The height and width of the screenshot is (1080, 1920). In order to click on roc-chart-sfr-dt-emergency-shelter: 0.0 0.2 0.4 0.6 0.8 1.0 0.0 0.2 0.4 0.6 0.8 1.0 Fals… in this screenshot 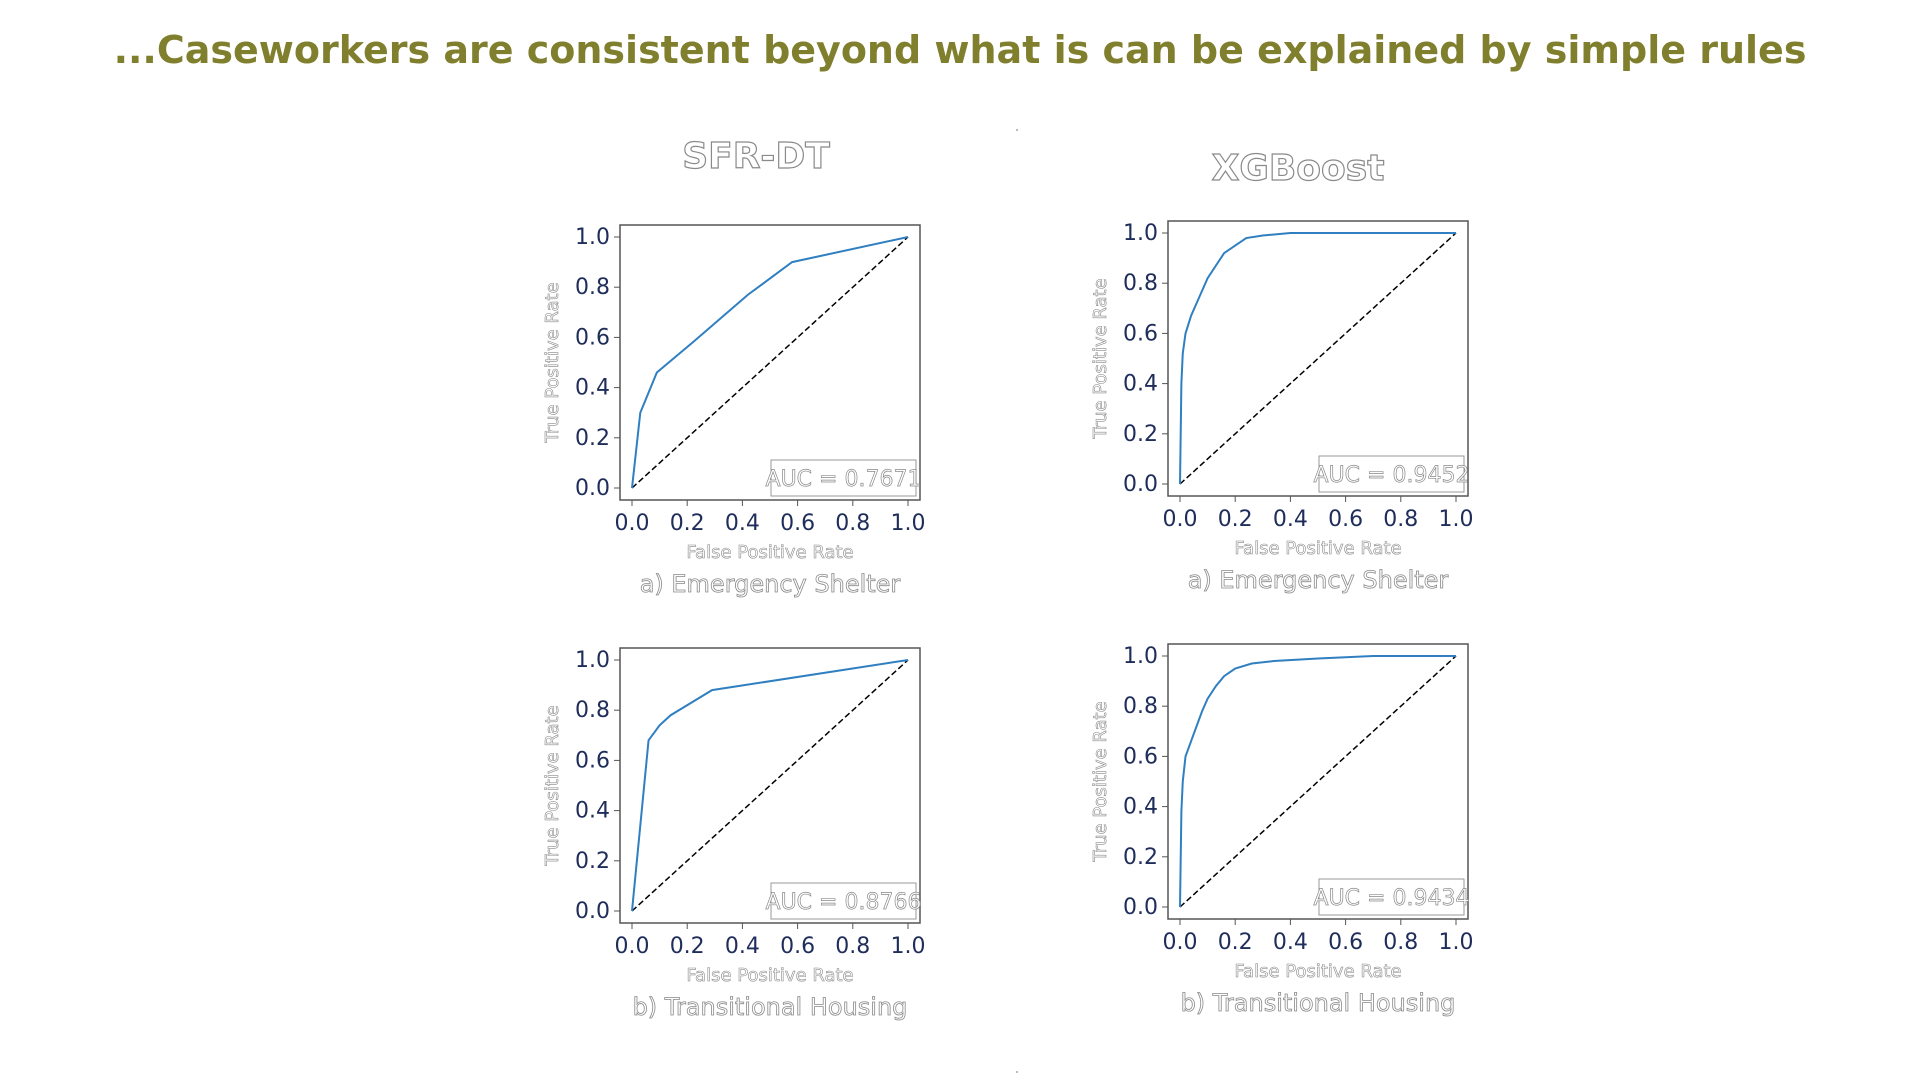, I will do `click(750, 415)`.